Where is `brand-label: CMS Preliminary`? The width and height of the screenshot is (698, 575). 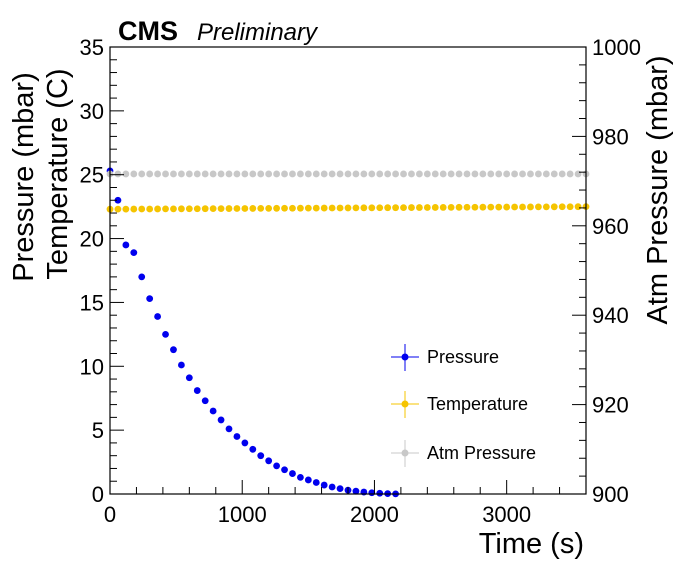
brand-label: CMS Preliminary is located at coordinates (218, 31).